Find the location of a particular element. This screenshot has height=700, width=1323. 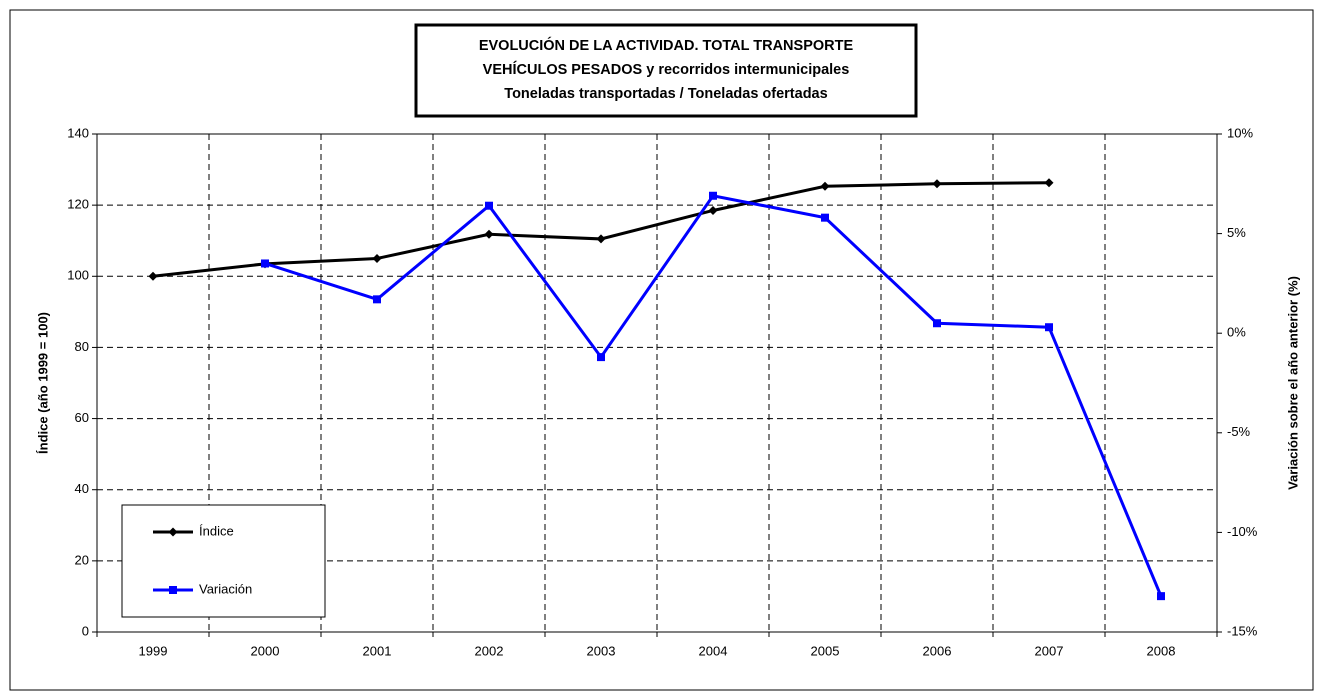

y2-tick-label: 10% is located at coordinates (1240, 132).